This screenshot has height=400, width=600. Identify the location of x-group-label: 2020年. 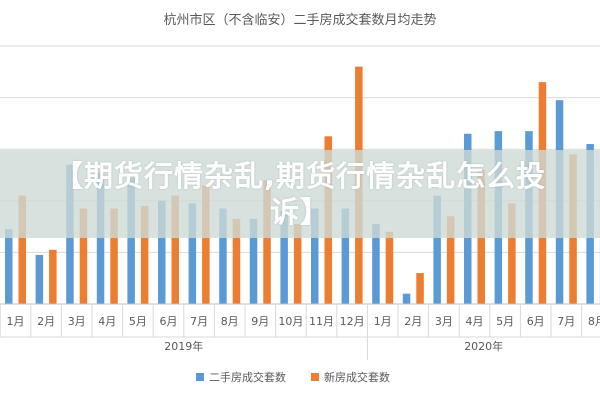
(483, 346).